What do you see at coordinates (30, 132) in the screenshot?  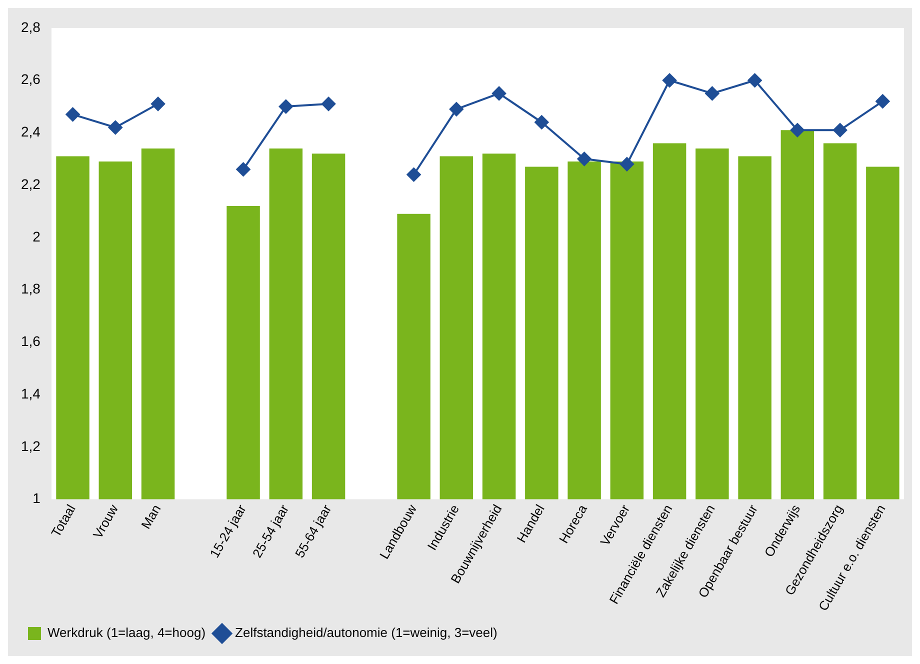 I see `y-tick-label: 2,4` at bounding box center [30, 132].